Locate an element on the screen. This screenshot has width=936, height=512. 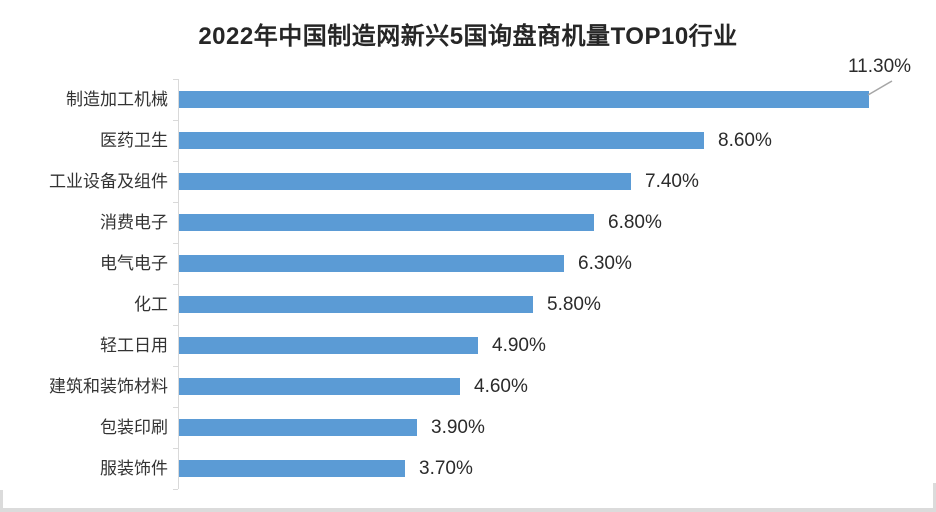
value-label: 6.30% is located at coordinates (605, 263).